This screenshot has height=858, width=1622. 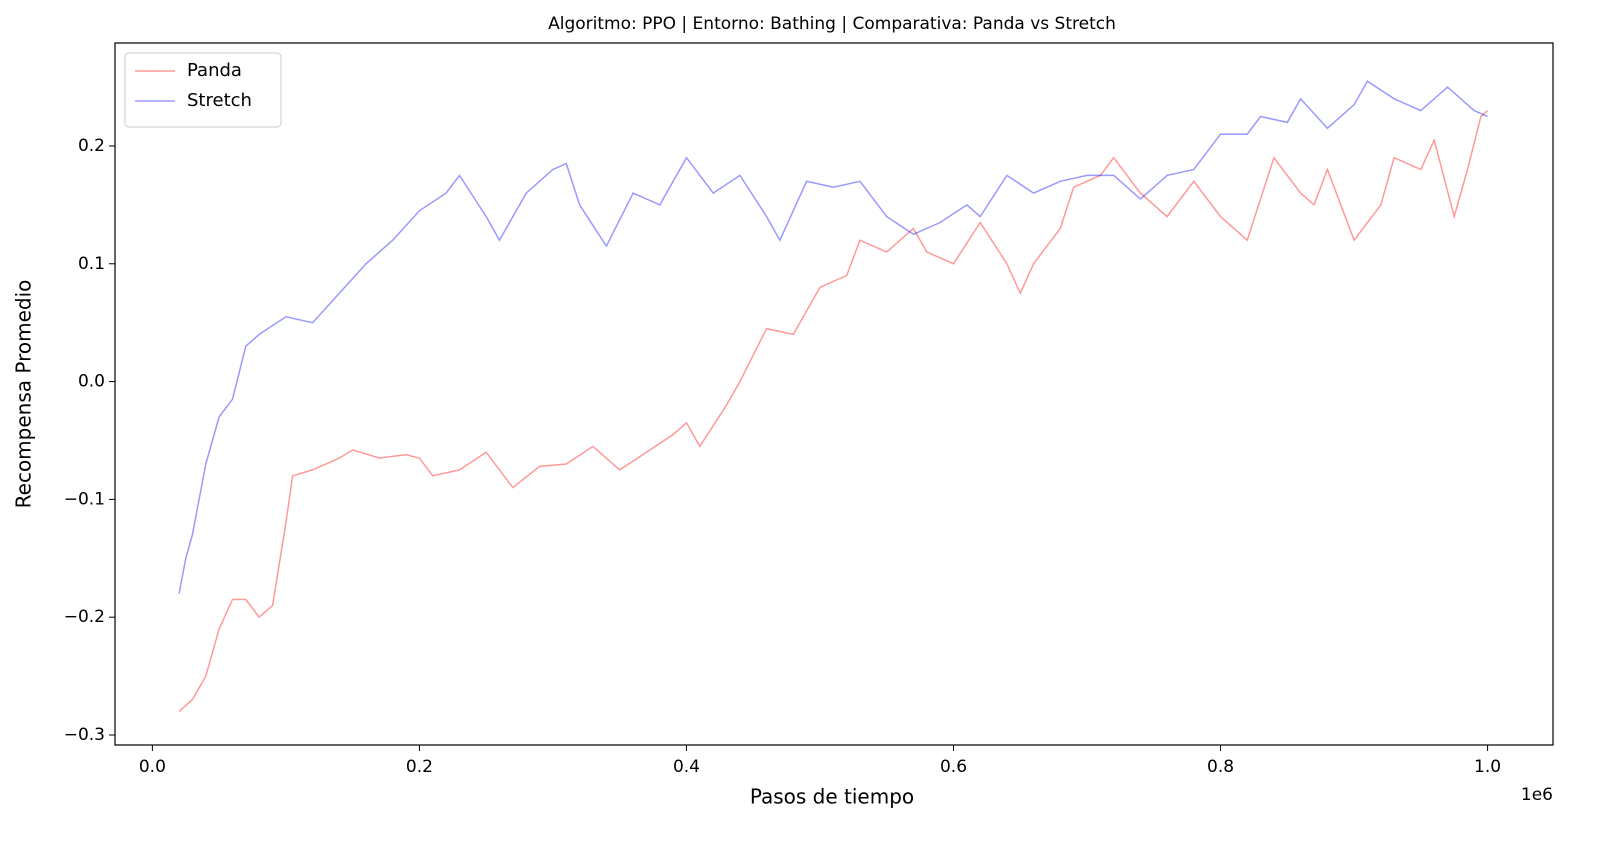 I want to click on y-tick-label: −0.2, so click(x=84, y=617).